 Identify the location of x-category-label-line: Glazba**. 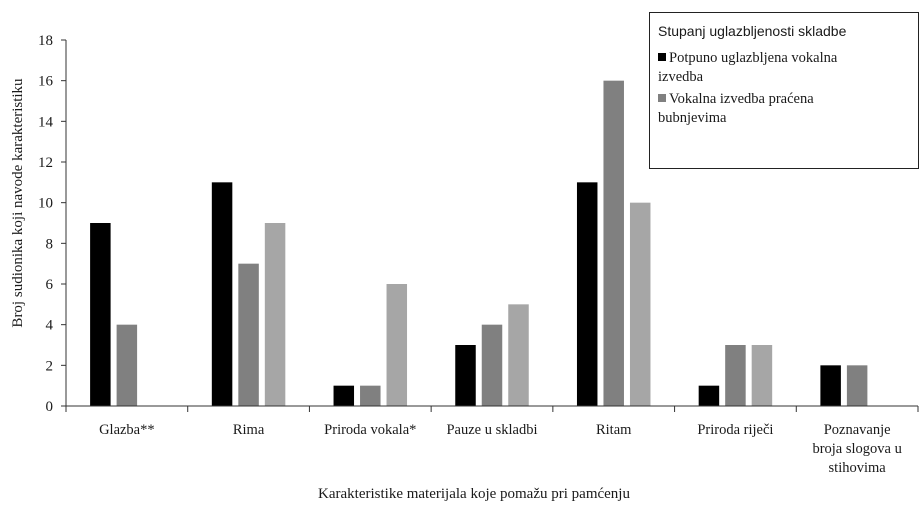
(127, 430).